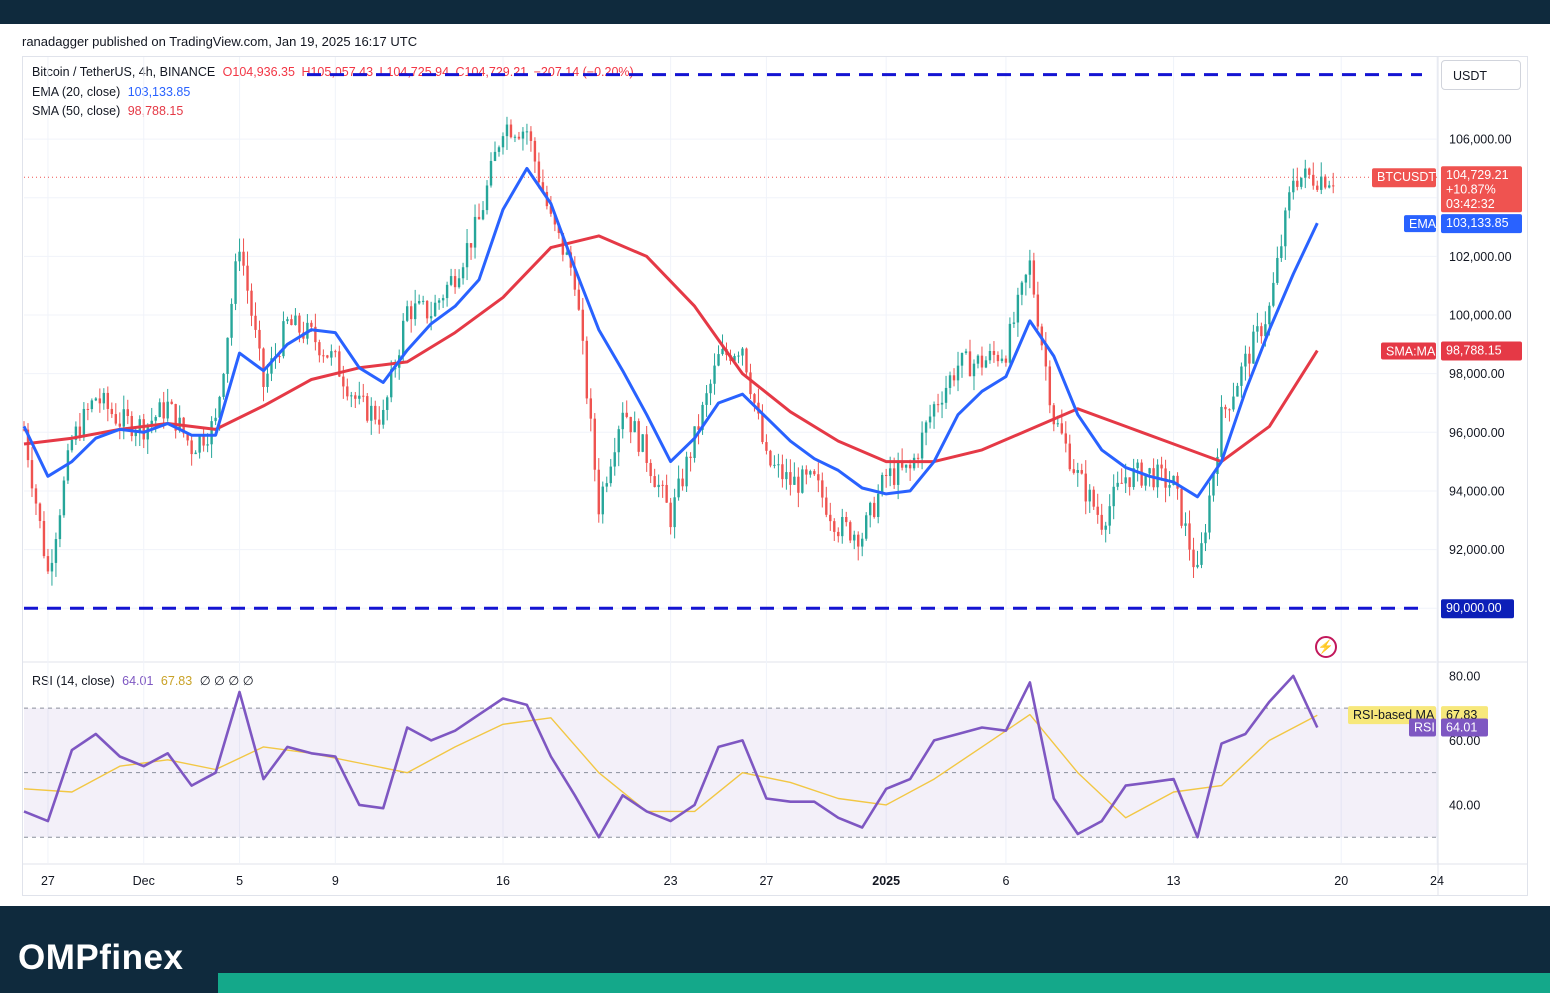 This screenshot has height=993, width=1550. What do you see at coordinates (1477, 175) in the screenshot?
I see `btc-price-tag-text: 104,729.21` at bounding box center [1477, 175].